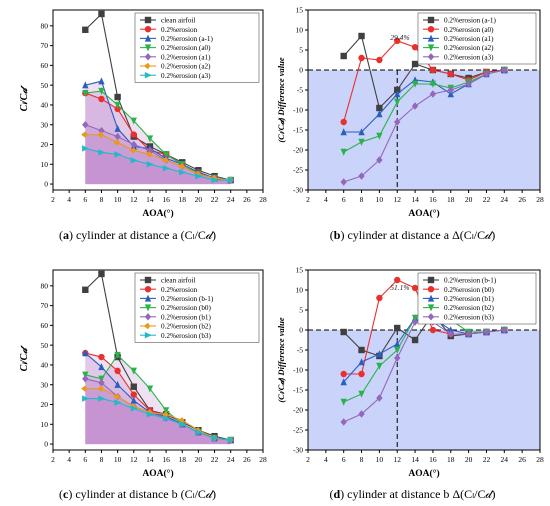 This screenshot has height=506, width=550. Describe the element at coordinates (298, 130) in the screenshot. I see `y-tick-label: -15` at that location.